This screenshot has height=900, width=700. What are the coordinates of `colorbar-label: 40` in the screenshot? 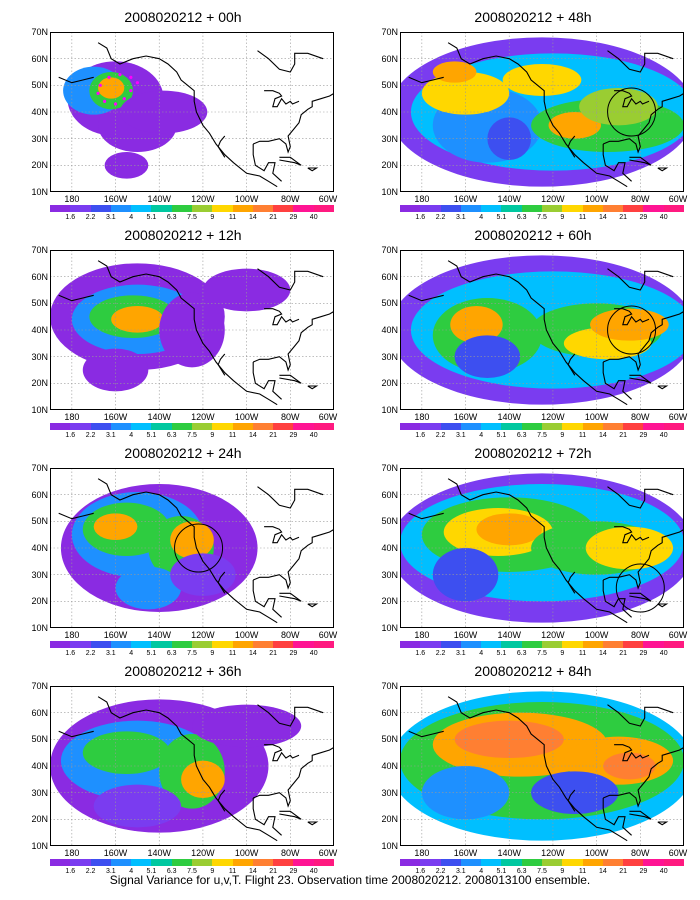 It's located at (663, 871).